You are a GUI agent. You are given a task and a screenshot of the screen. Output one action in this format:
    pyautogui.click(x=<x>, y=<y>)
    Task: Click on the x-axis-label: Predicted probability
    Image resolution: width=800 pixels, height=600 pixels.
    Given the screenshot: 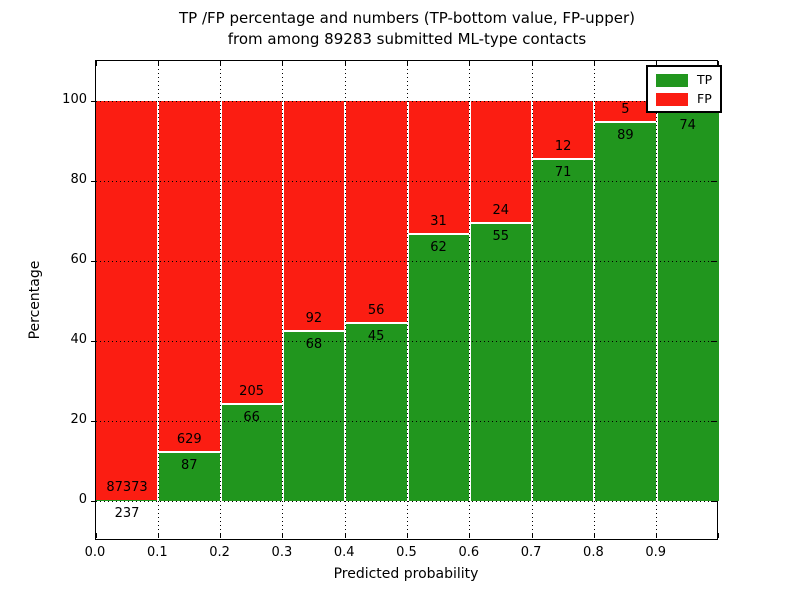 What is the action you would take?
    pyautogui.click(x=406, y=574)
    